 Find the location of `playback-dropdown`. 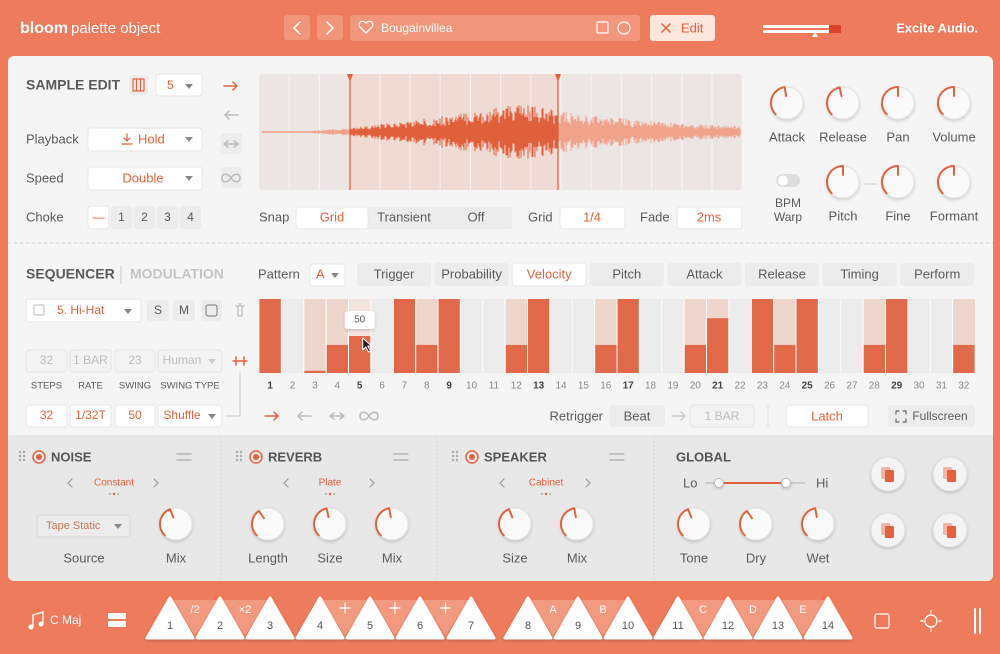

playback-dropdown is located at coordinates (145, 139).